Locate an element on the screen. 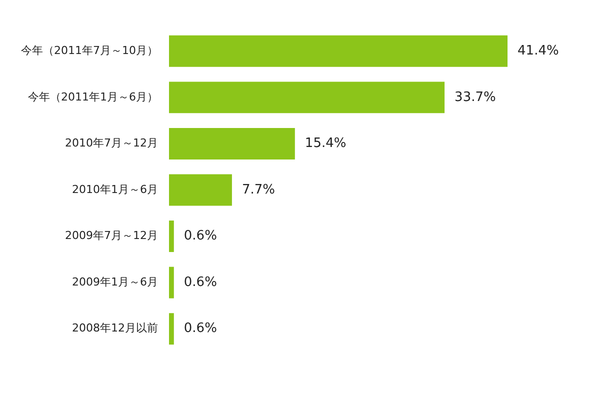 The width and height of the screenshot is (610, 400). data-label: 7.7% is located at coordinates (258, 190).